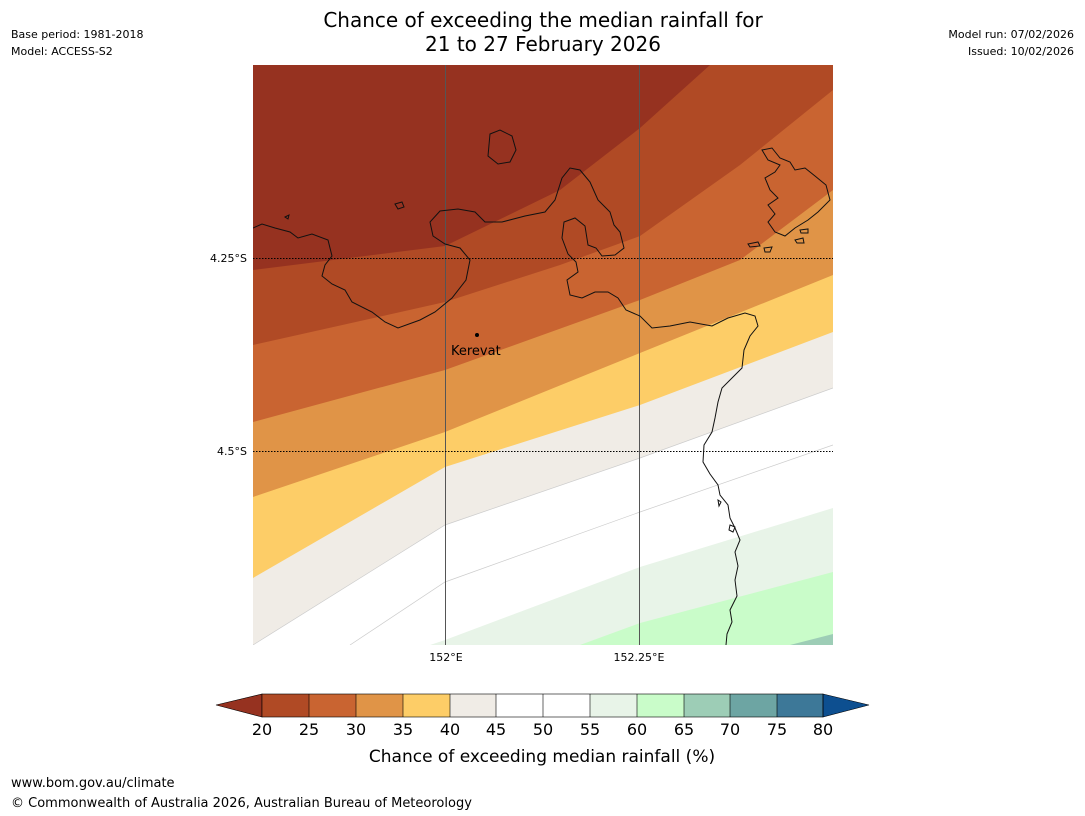  Describe the element at coordinates (93, 783) in the screenshot. I see `footer-url: www.bom.gov.au/climate` at that location.